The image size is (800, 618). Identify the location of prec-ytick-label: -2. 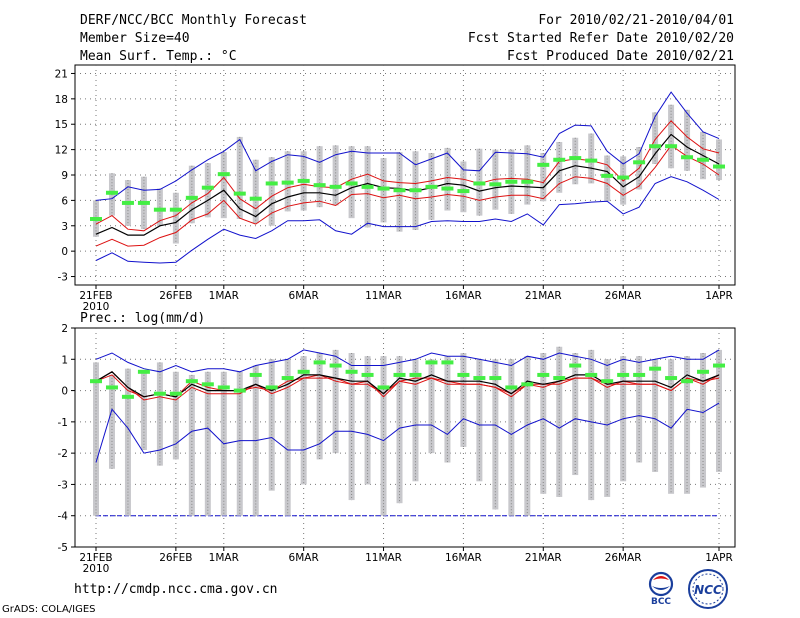
(63, 454).